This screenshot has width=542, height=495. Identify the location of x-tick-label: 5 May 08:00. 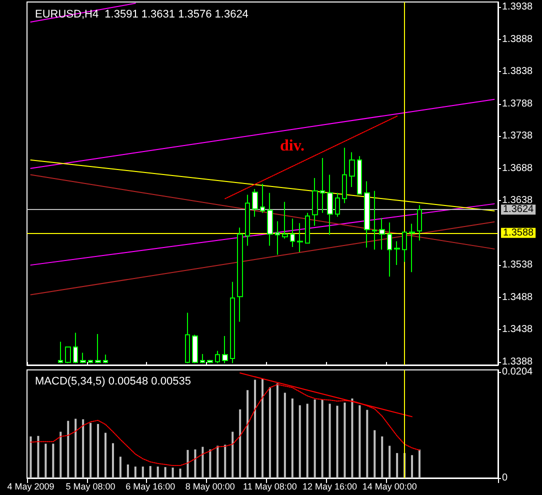
(91, 487).